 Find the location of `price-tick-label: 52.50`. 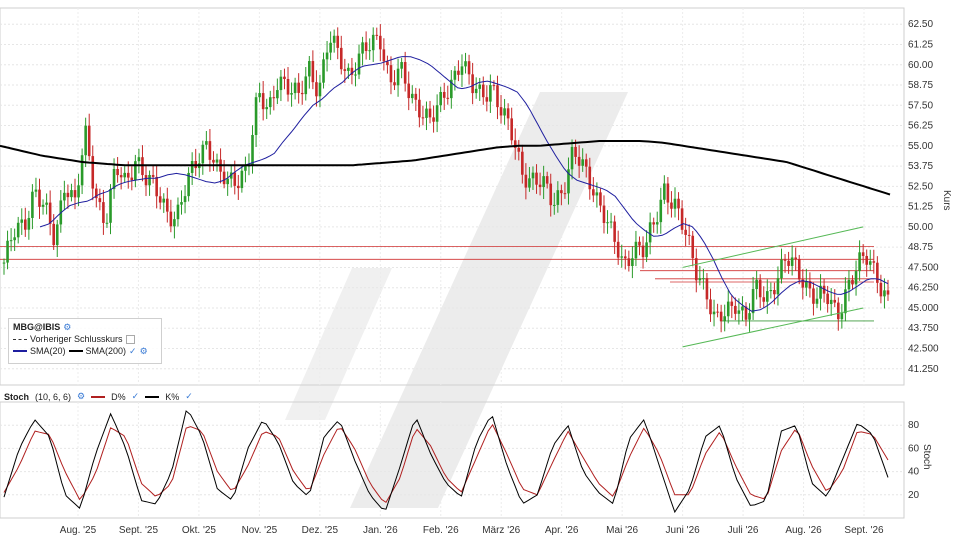

price-tick-label: 52.50 is located at coordinates (920, 186).